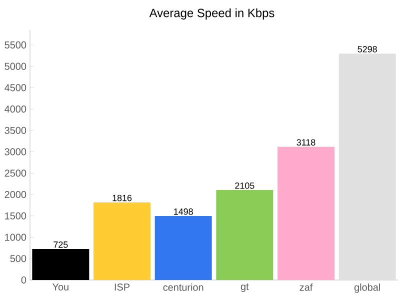 This screenshot has height=300, width=410. What do you see at coordinates (122, 198) in the screenshot?
I see `data-label: 1816` at bounding box center [122, 198].